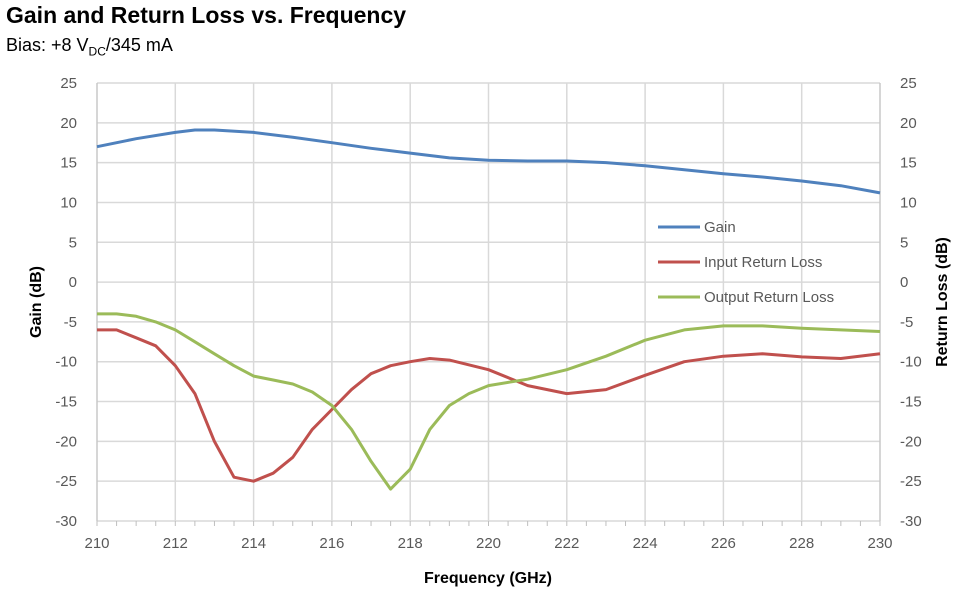  I want to click on x-tick-label: 220, so click(488, 543).